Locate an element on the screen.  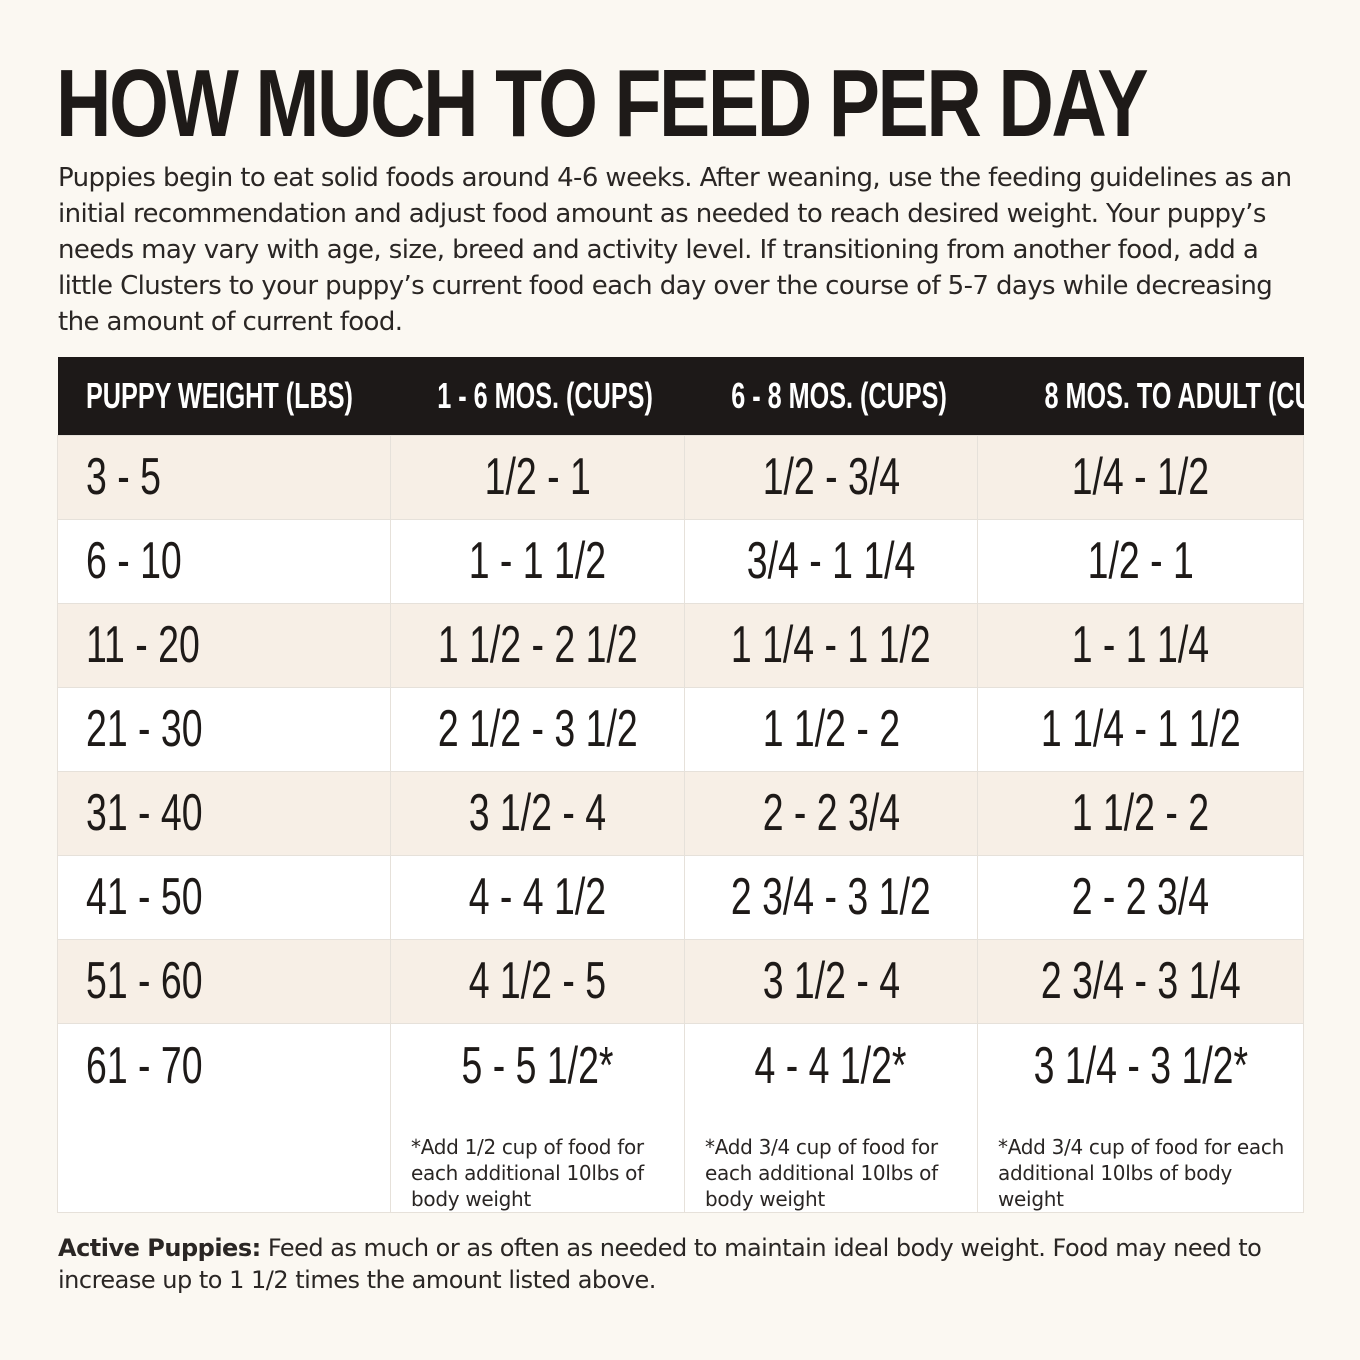
header-puppy-weight: PUPPY WEIGHT (LBS) is located at coordinates (219, 395).